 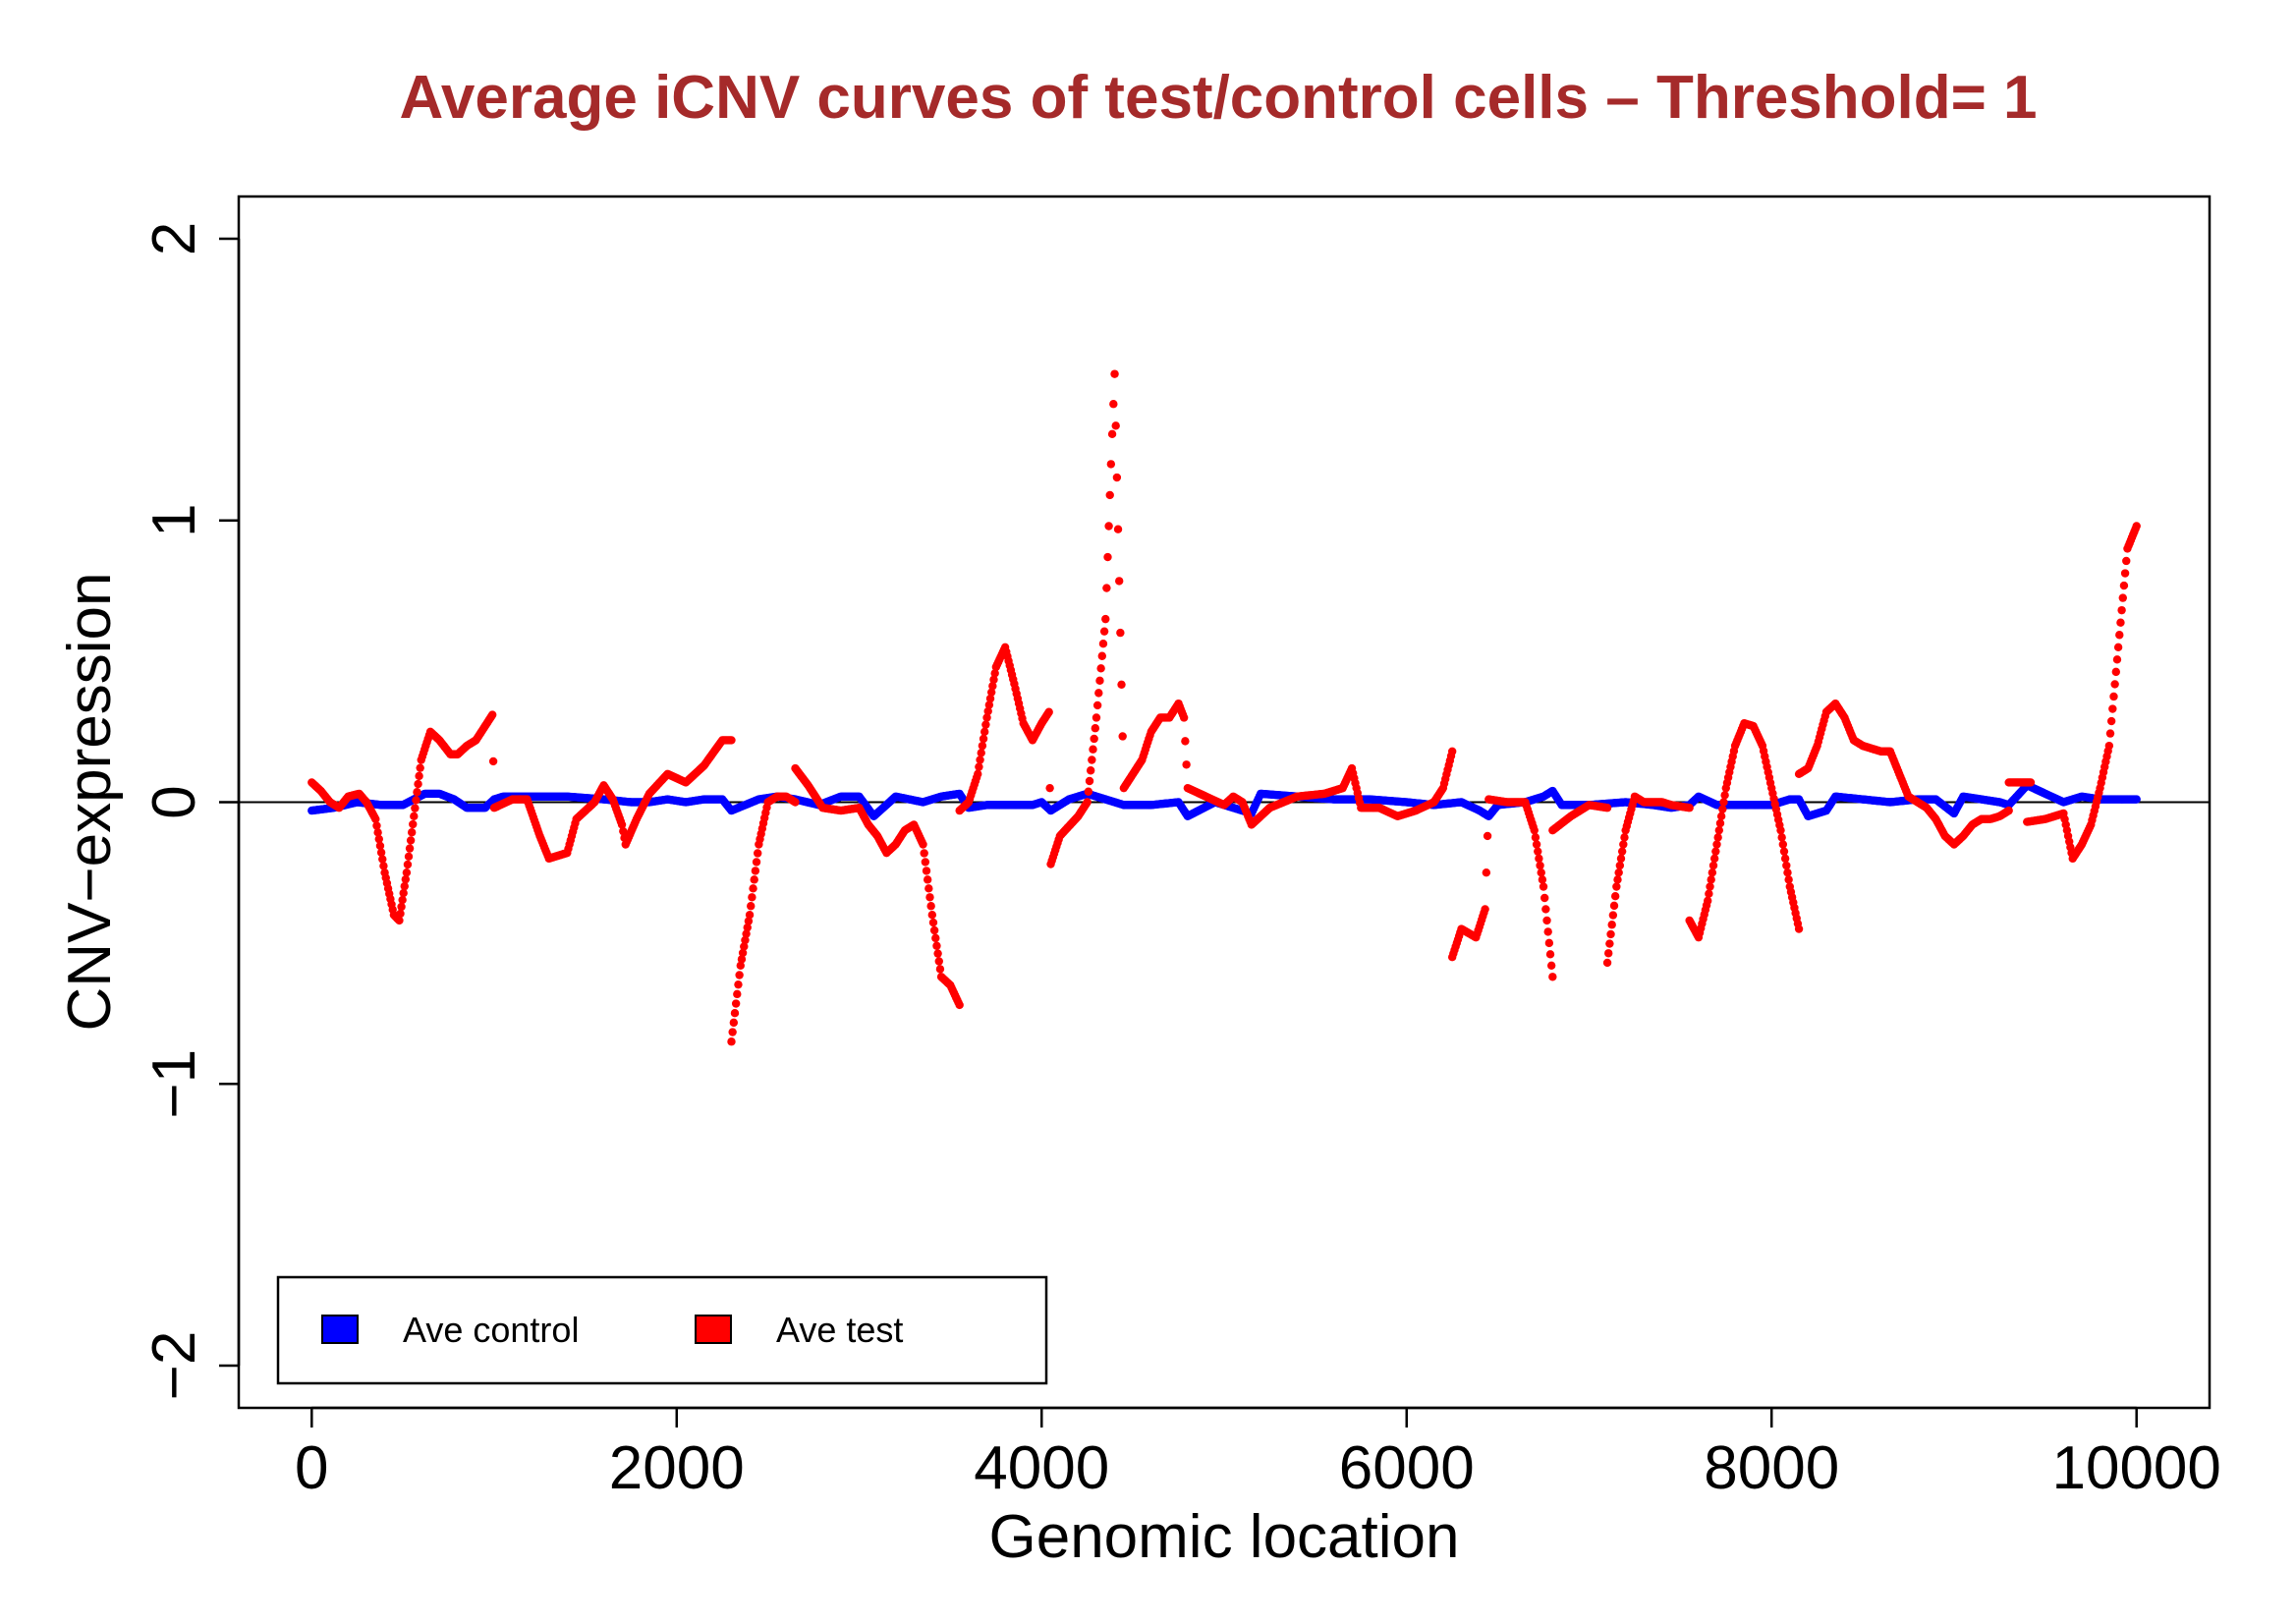 I want to click on x-tick-label: 10000, so click(x=2135, y=1468).